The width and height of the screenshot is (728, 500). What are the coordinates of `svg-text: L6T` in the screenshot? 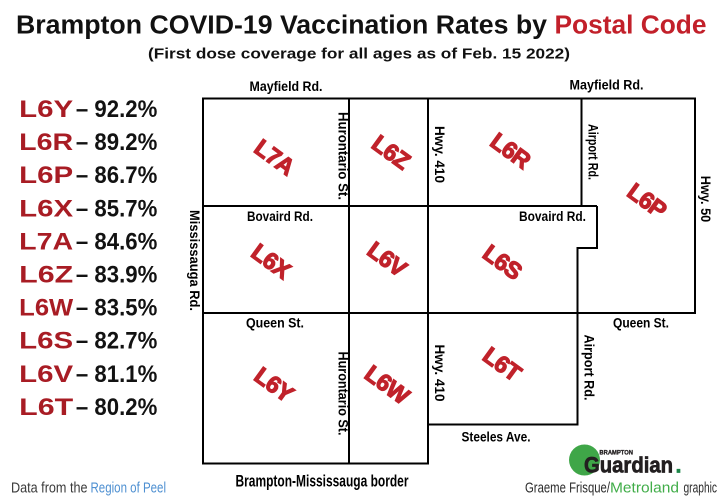 It's located at (46, 407).